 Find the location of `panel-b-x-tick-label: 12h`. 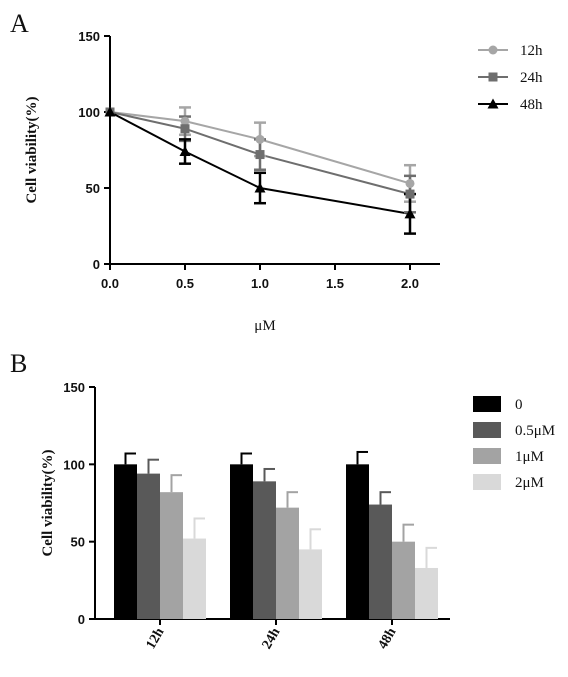

panel-b-x-tick-label: 12h is located at coordinates (156, 638).